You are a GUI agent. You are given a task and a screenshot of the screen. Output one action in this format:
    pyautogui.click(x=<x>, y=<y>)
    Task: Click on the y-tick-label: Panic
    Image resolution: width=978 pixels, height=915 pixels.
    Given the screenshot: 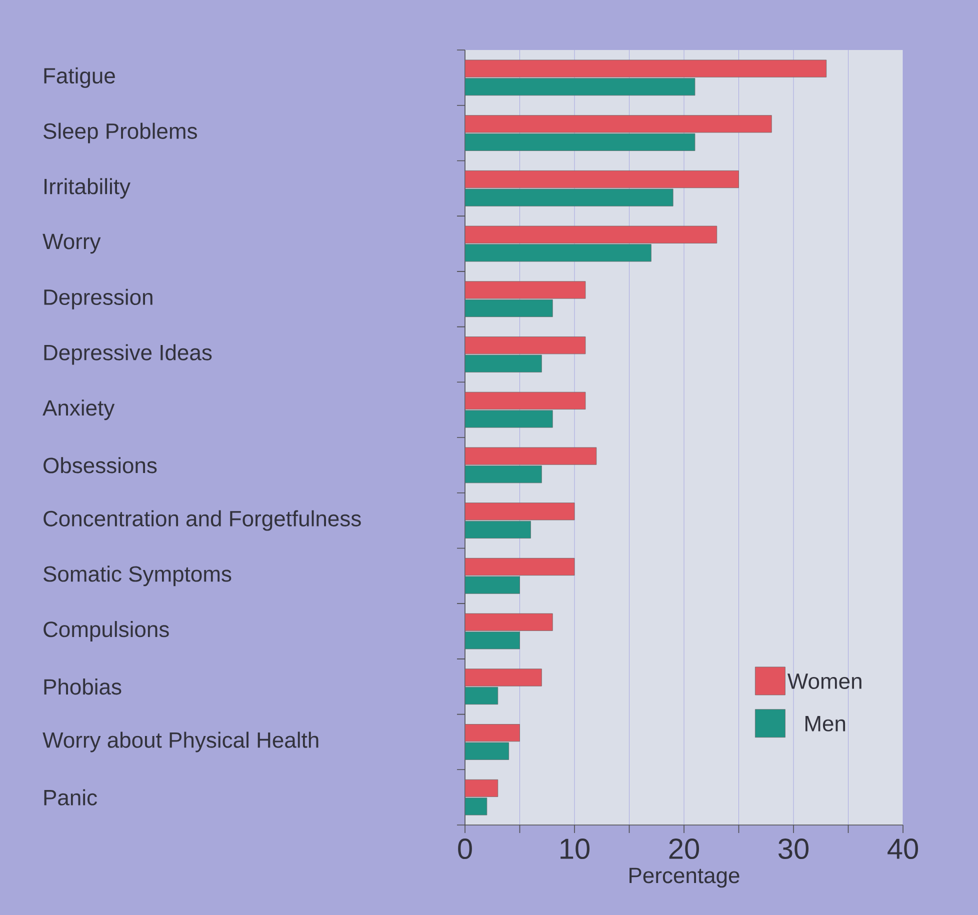 What is the action you would take?
    pyautogui.click(x=70, y=797)
    